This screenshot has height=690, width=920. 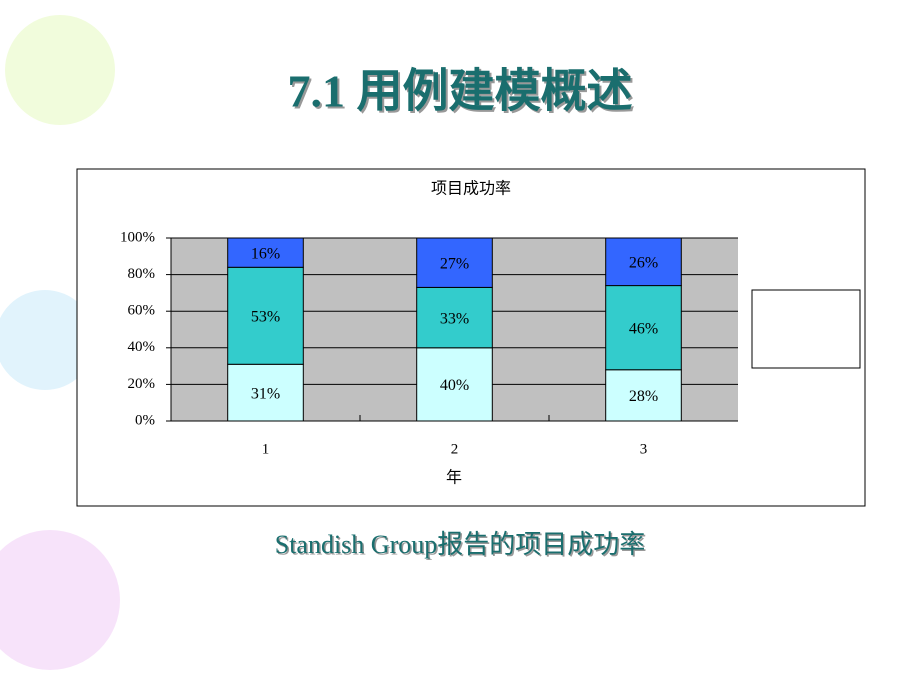 What do you see at coordinates (142, 274) in the screenshot?
I see `y-tick-label: 80%` at bounding box center [142, 274].